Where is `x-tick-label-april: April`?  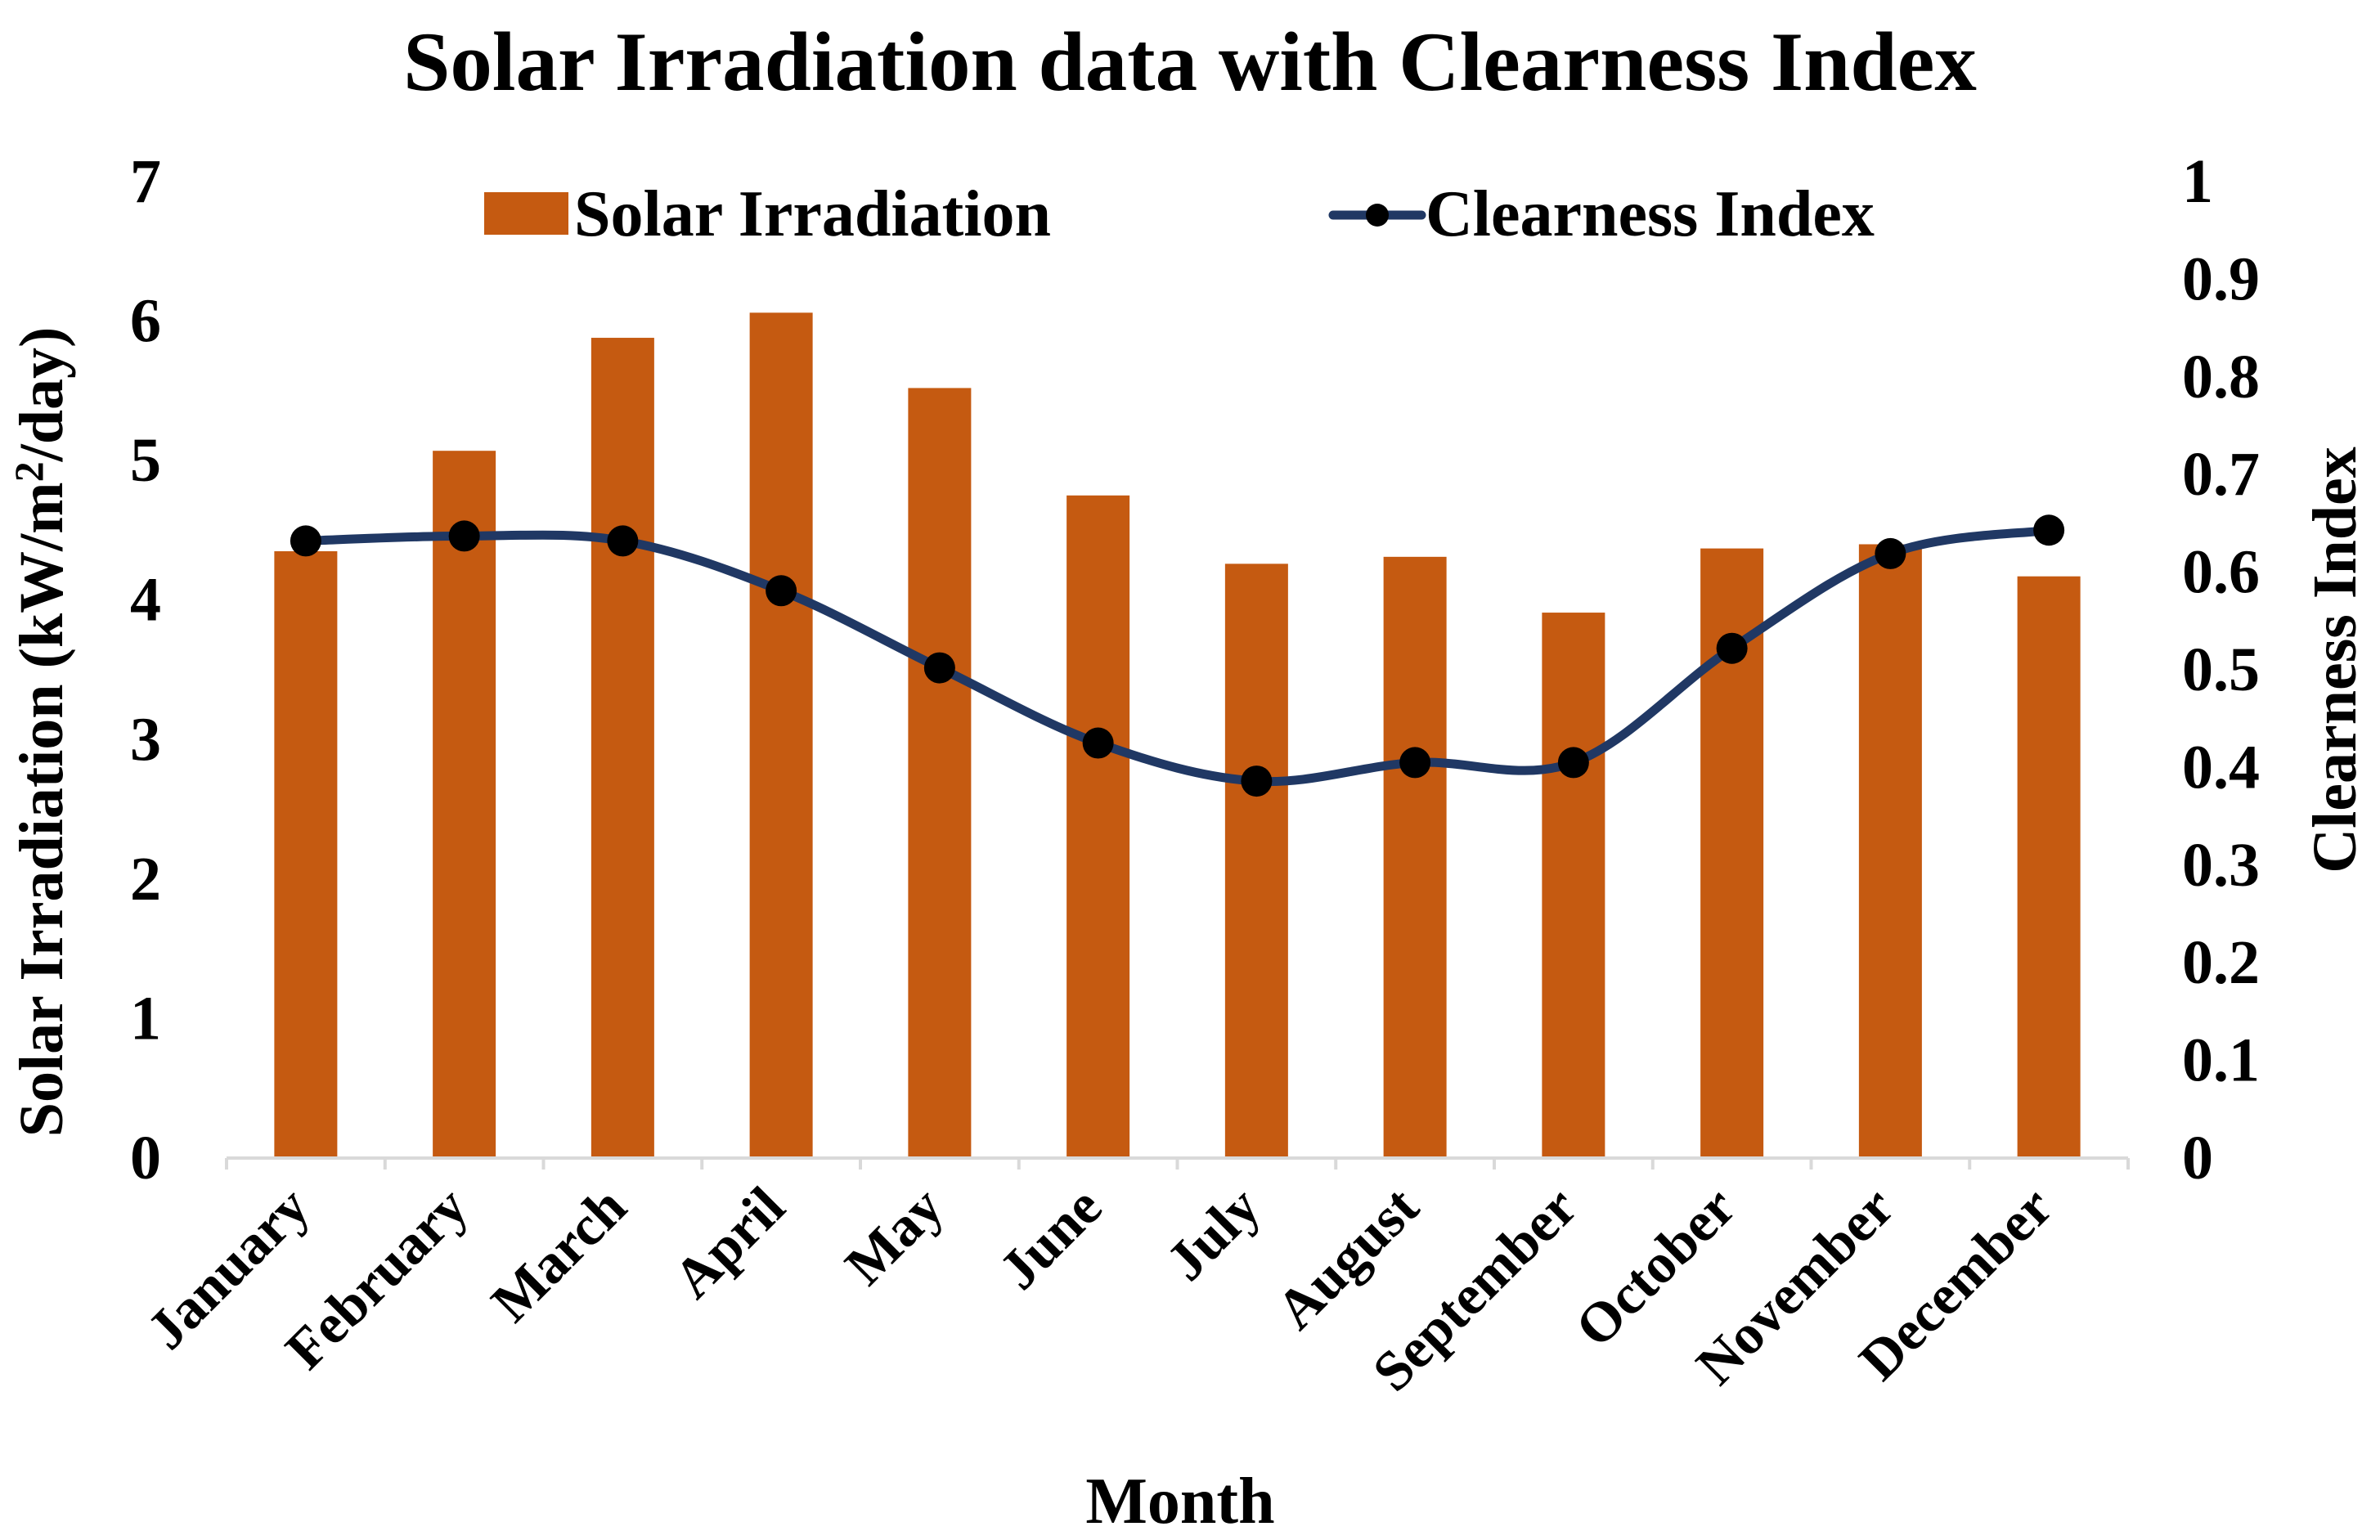
x-tick-label-april: April is located at coordinates (729, 1242).